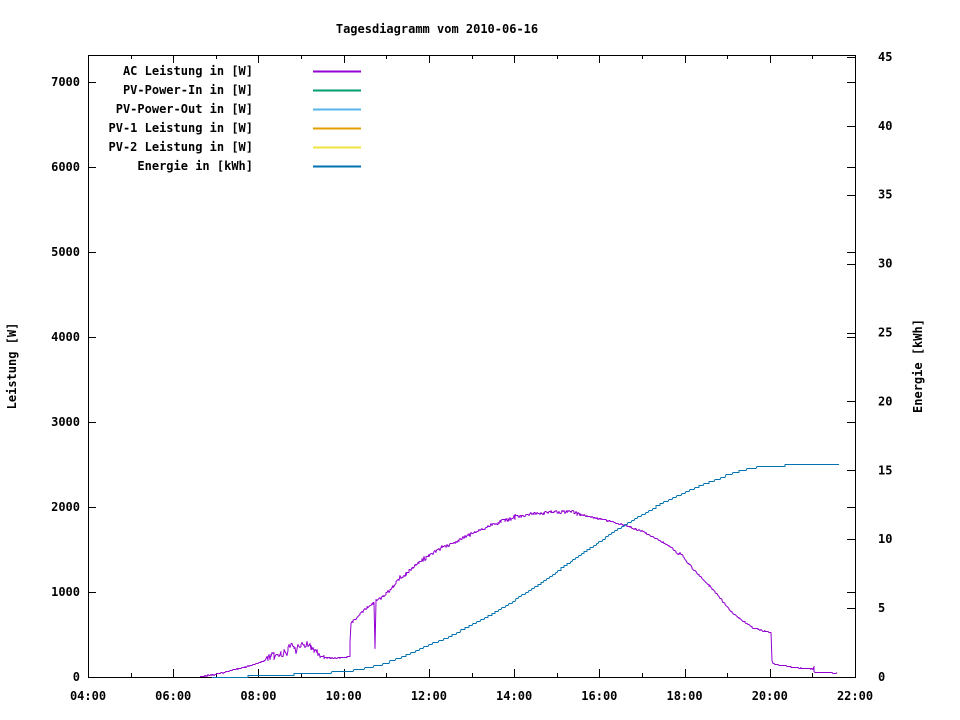 The width and height of the screenshot is (960, 720). Describe the element at coordinates (65, 167) in the screenshot. I see `y-tick-label: 6000` at that location.